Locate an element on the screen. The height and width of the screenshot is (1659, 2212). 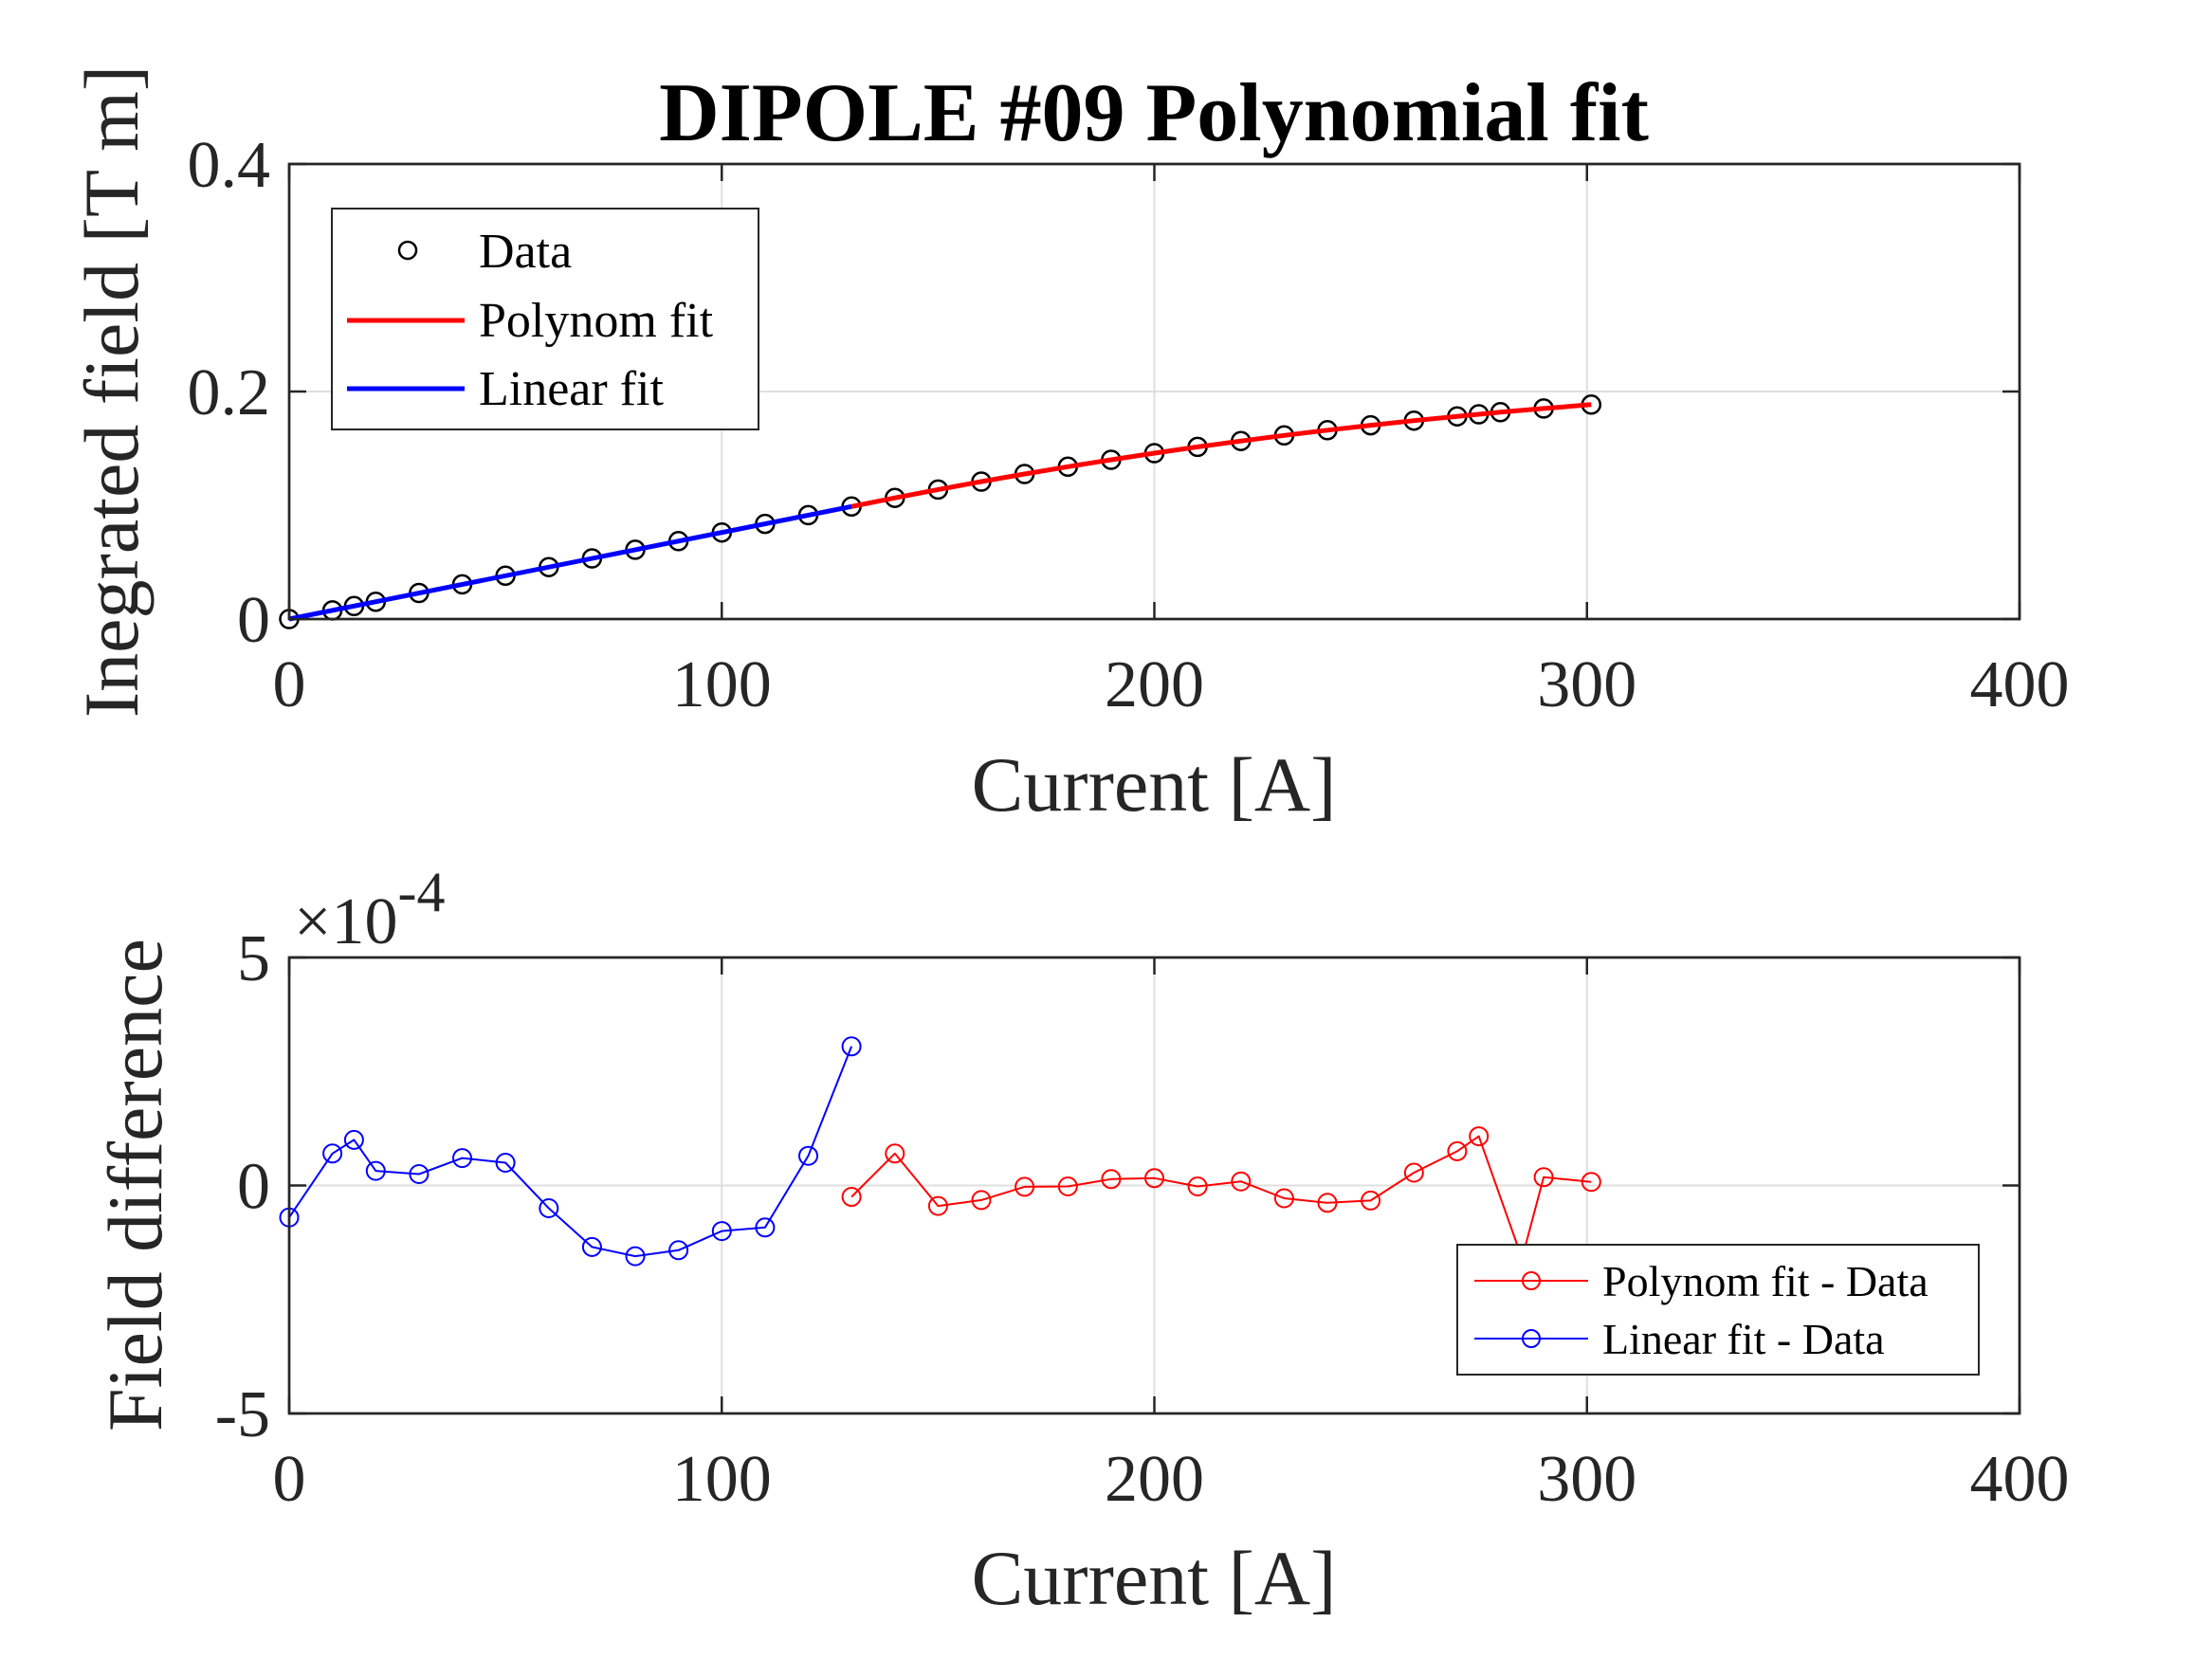
legend-entry-data: Data is located at coordinates (484, 252).